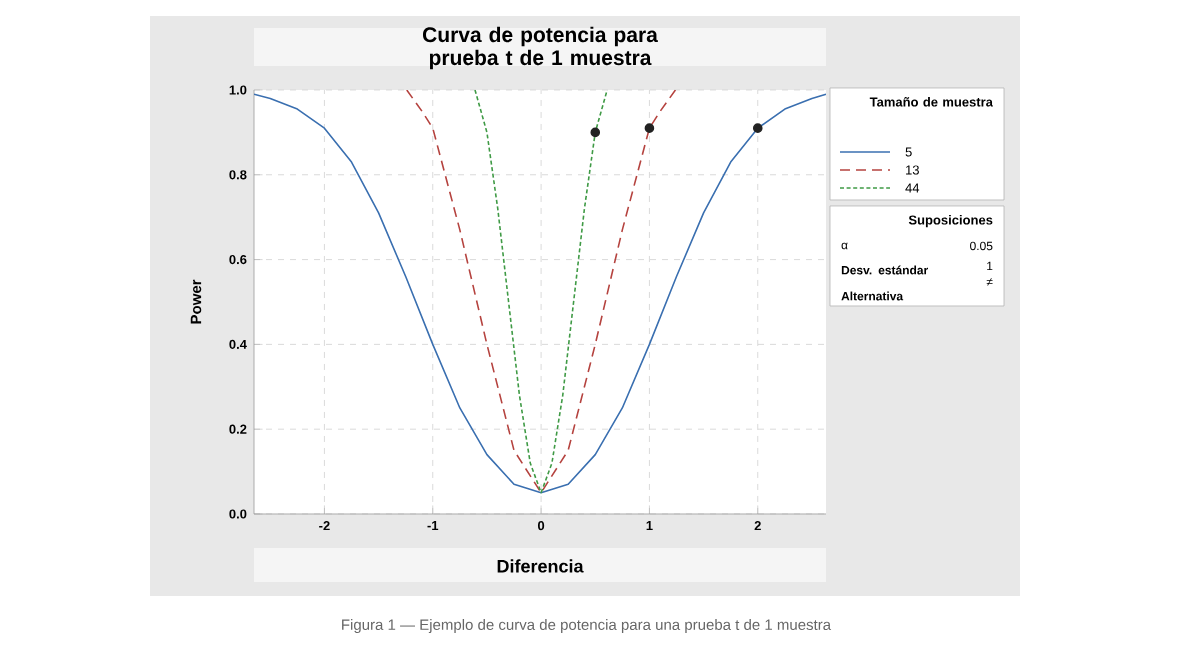  What do you see at coordinates (540, 48) in the screenshot?
I see `chart-title: Curva de potencia para prueba t de 1 muestra` at bounding box center [540, 48].